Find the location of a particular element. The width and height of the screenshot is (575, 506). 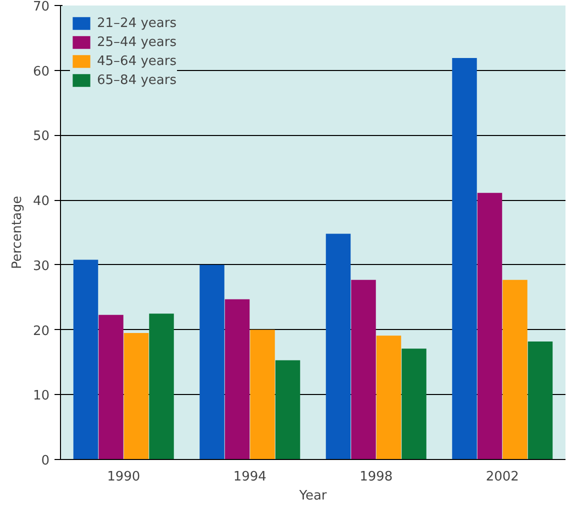

y-tick-label: 50 is located at coordinates (41, 136).